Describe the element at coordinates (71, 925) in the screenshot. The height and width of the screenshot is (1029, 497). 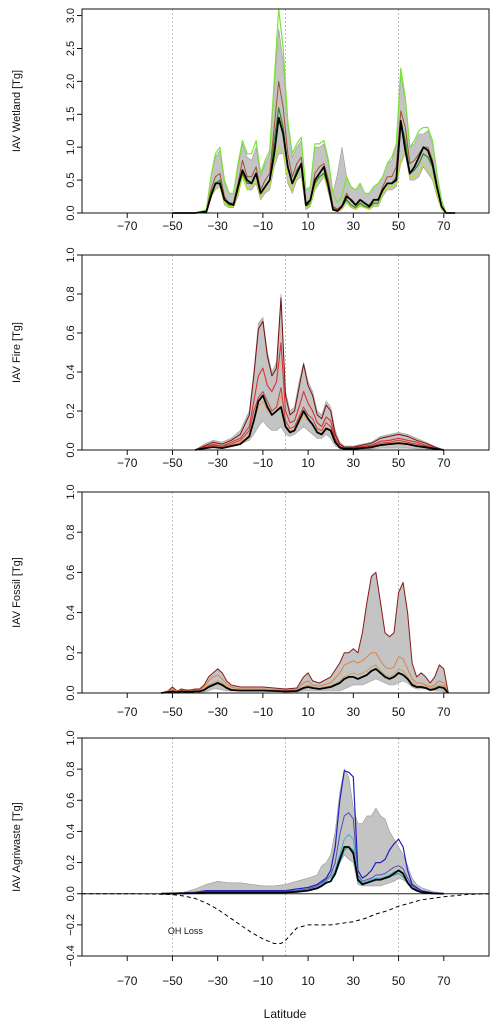
I see `y-tick-label: −0.2` at that location.